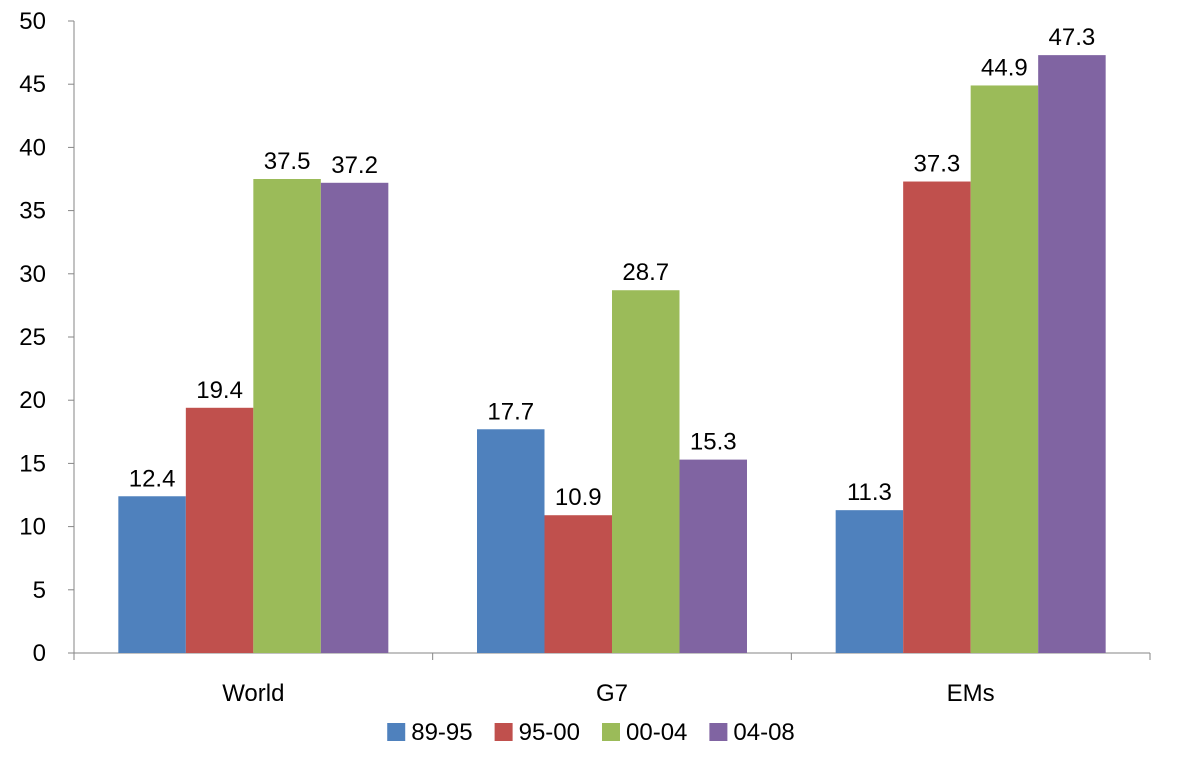 The width and height of the screenshot is (1182, 760). What do you see at coordinates (152, 478) in the screenshot?
I see `data-label-world-89-95: 12.4` at bounding box center [152, 478].